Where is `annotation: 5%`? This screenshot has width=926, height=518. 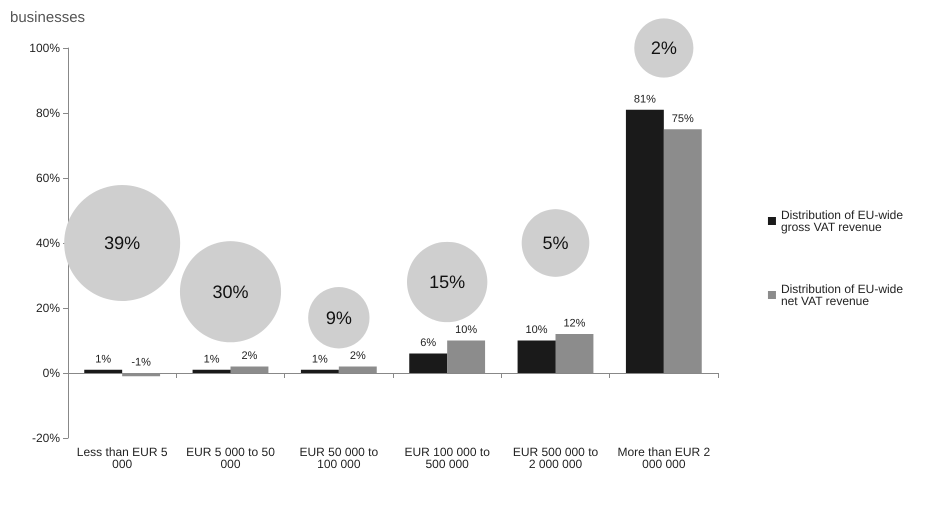
annotation: 5% is located at coordinates (555, 243).